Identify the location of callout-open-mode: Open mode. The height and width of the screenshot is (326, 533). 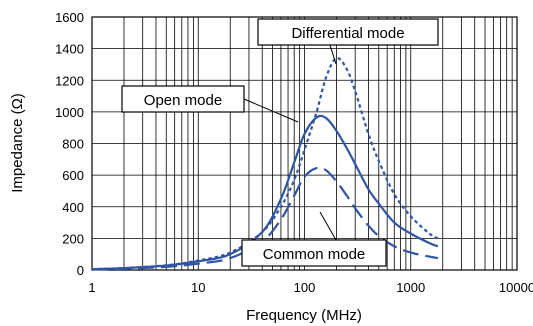
(210, 104).